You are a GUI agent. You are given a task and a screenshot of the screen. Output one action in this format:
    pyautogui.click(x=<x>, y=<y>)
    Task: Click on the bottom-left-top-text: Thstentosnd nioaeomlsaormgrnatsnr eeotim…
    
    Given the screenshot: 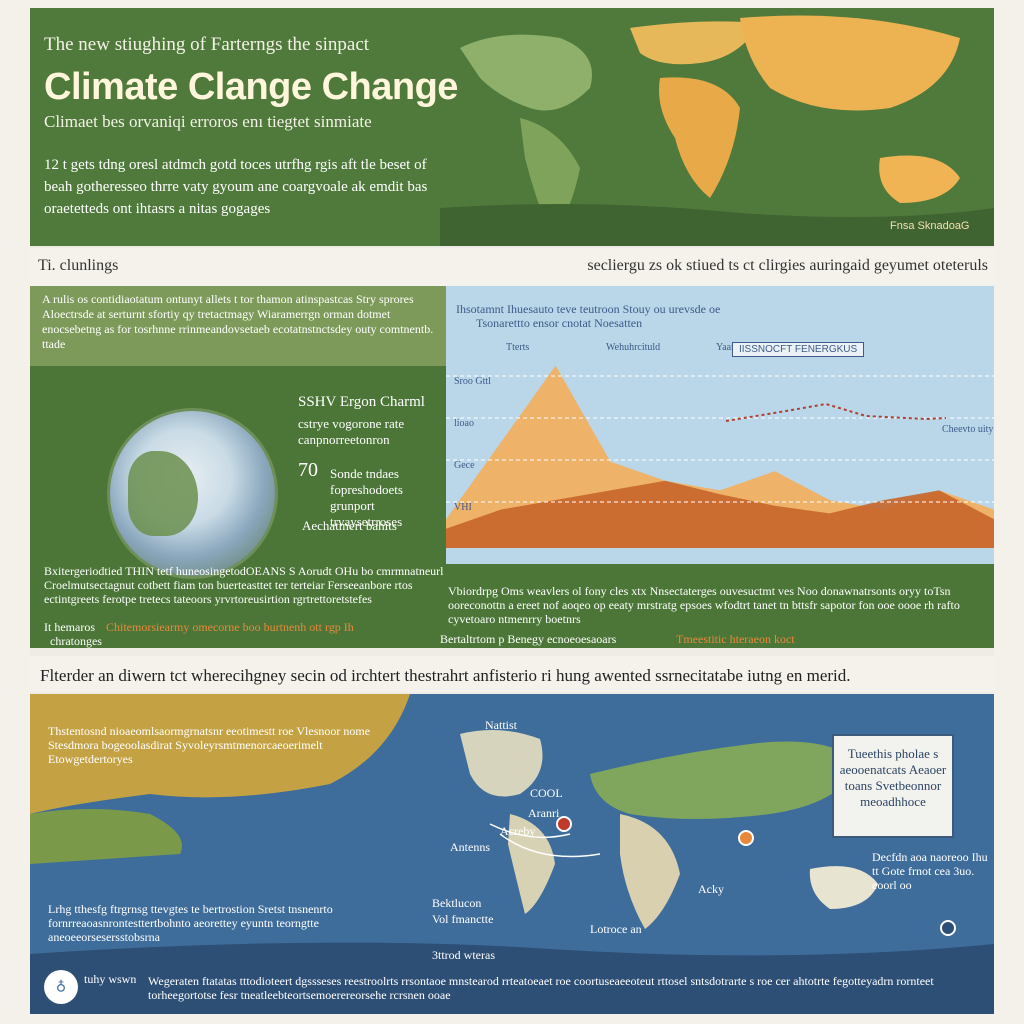 What is the action you would take?
    pyautogui.click(x=209, y=745)
    